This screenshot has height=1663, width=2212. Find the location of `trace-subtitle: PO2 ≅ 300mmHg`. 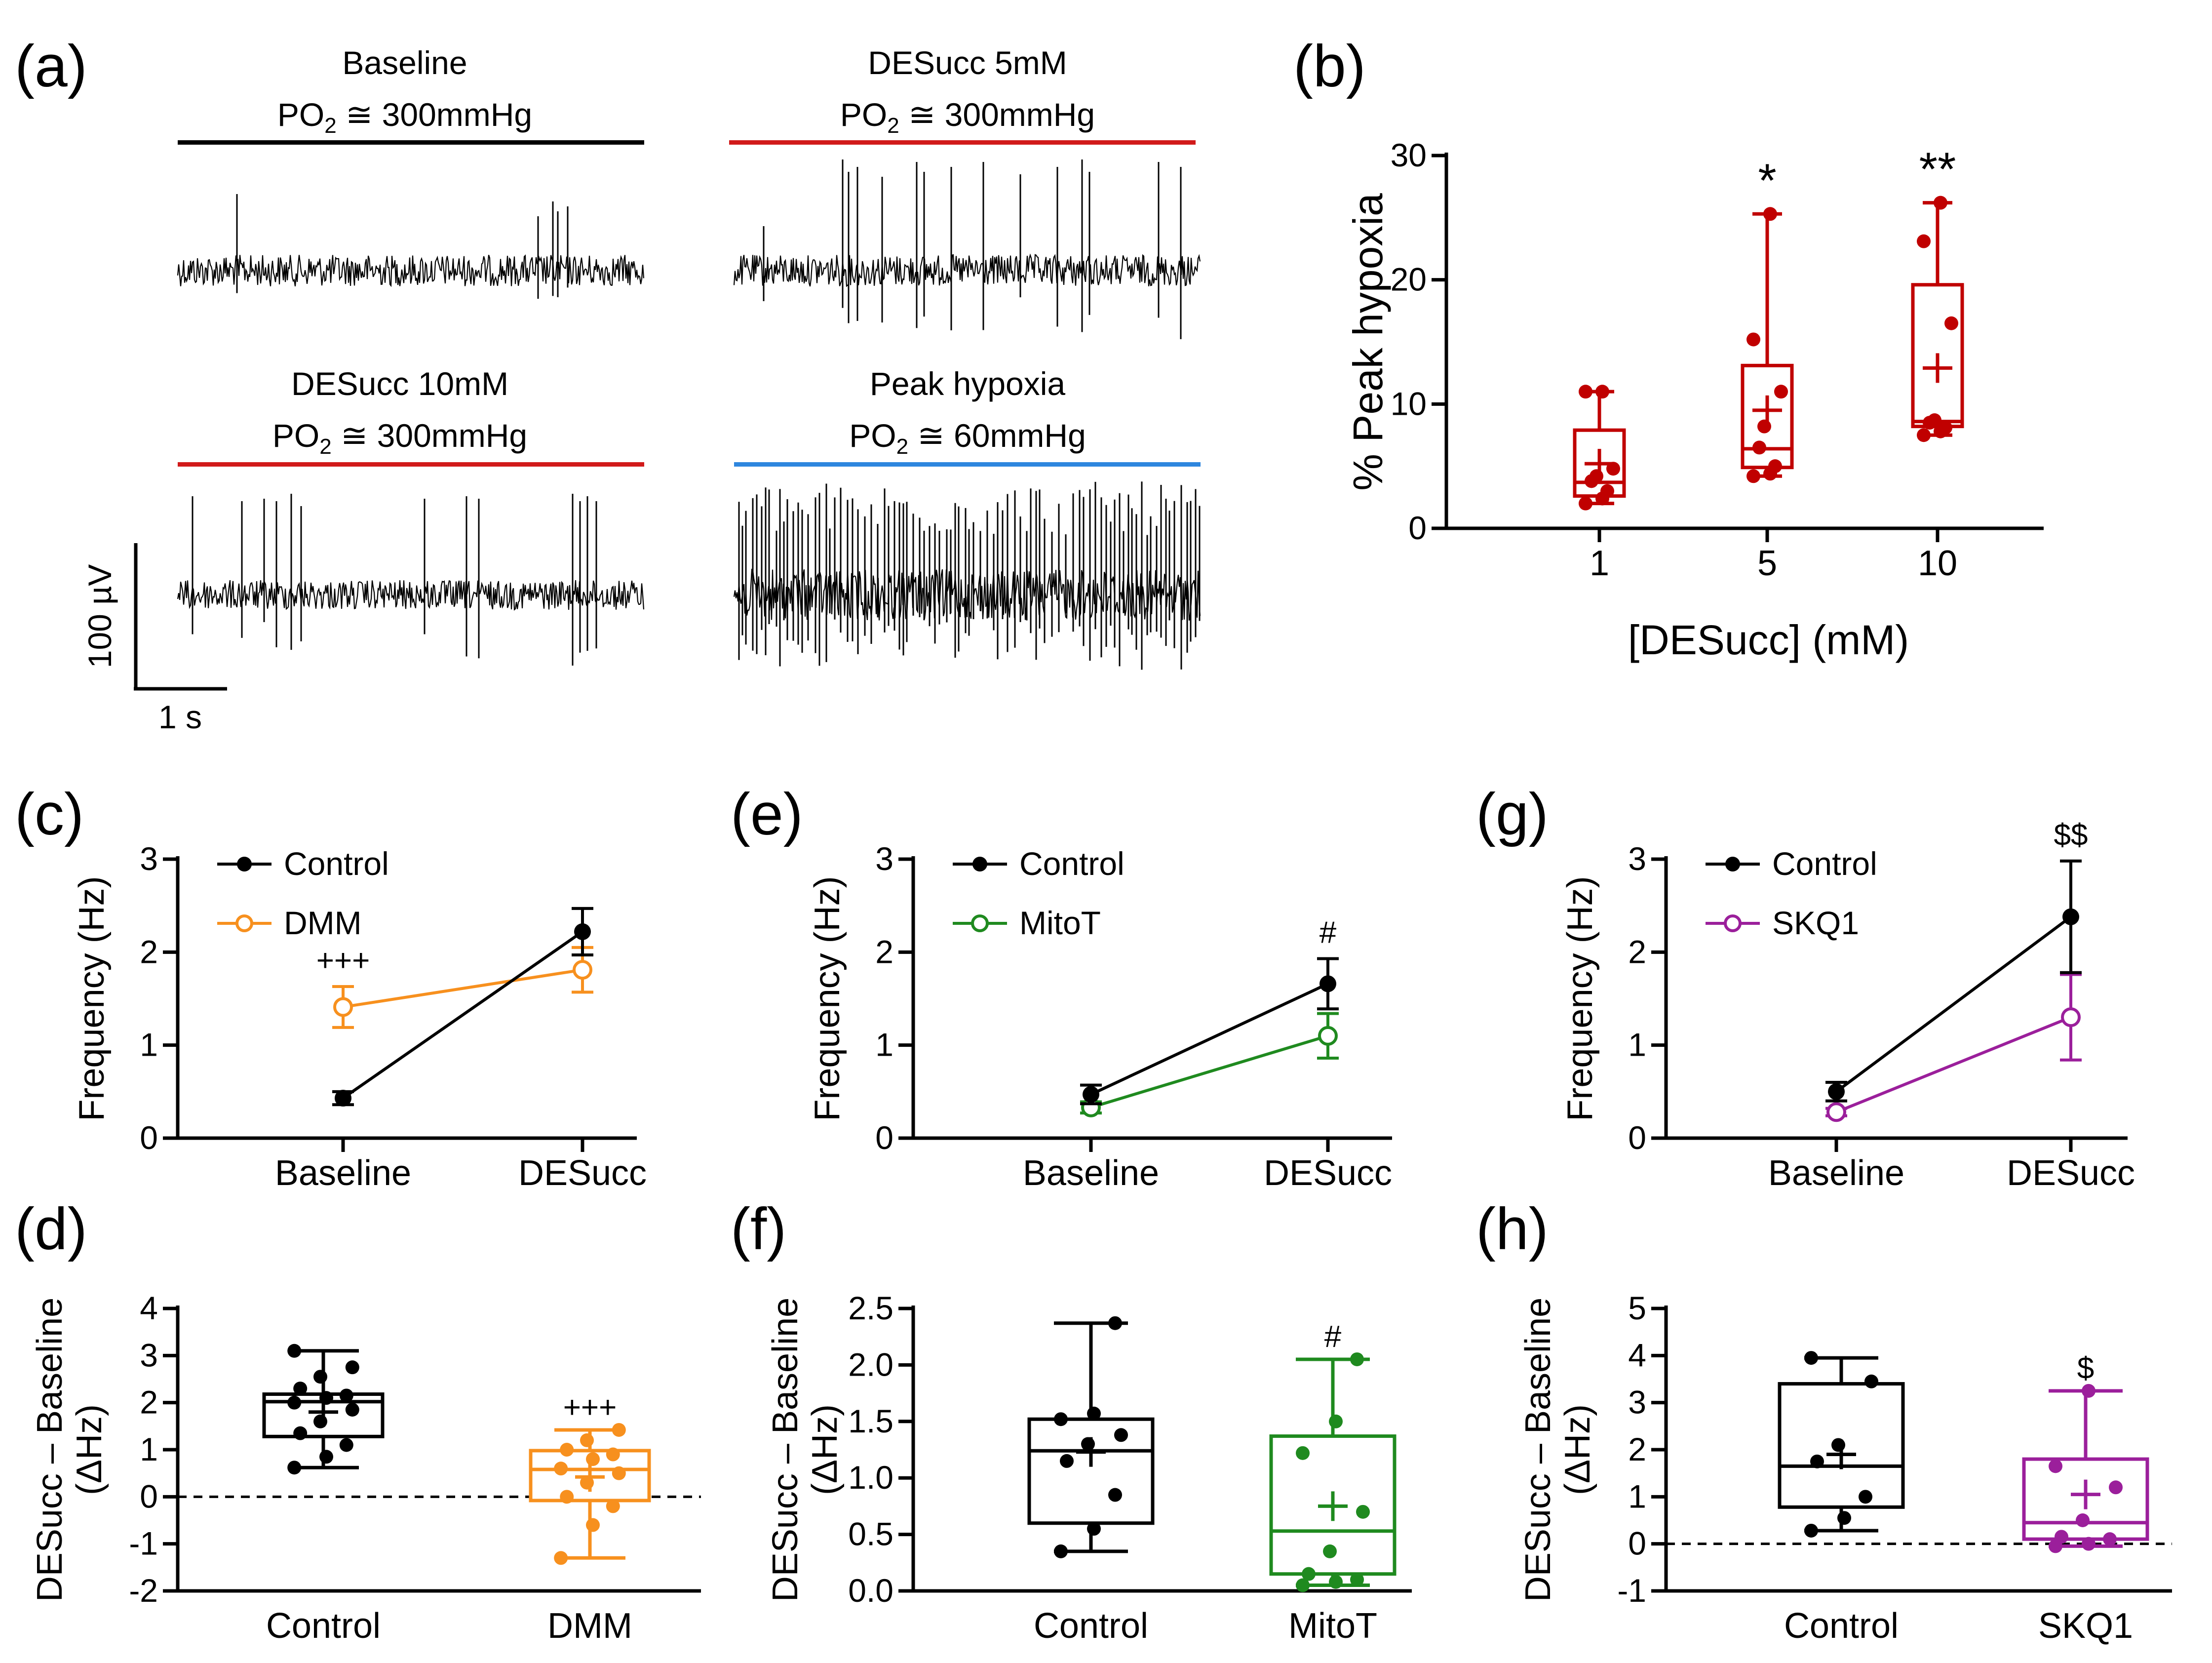

trace-subtitle: PO2 ≅ 300mmHg is located at coordinates (400, 438).